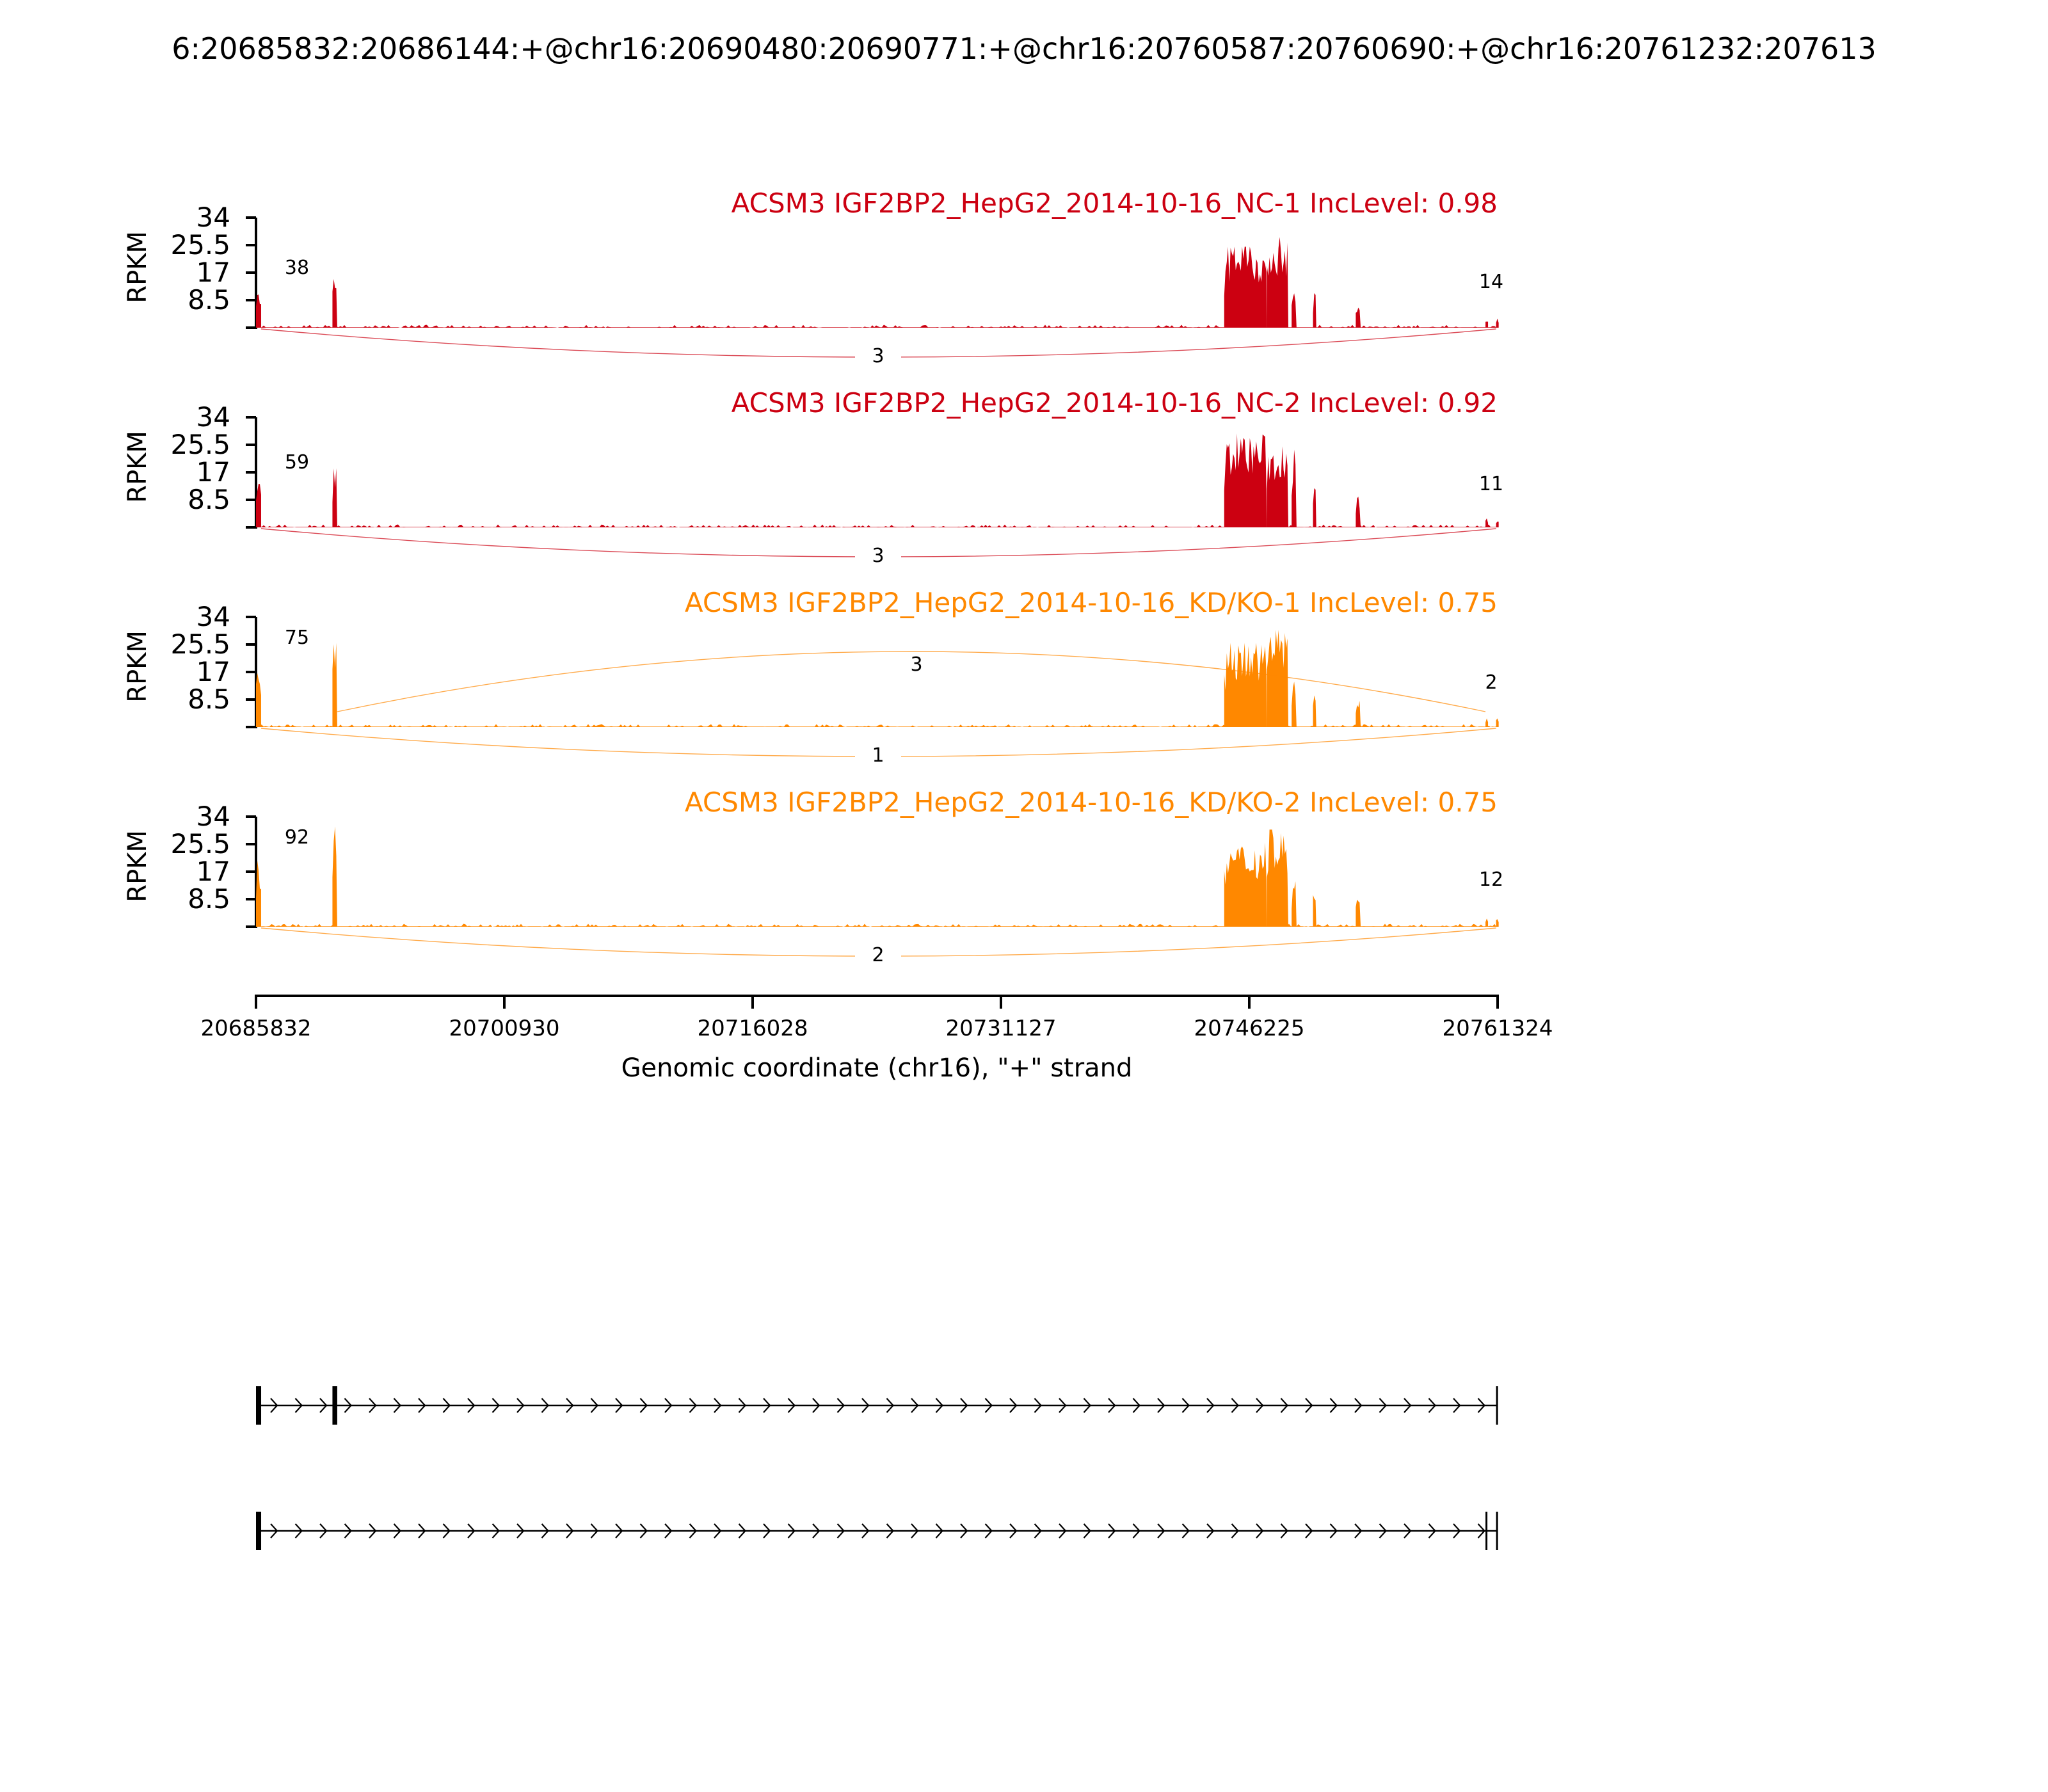  I want to click on right-junction-count: 11, so click(1491, 484).